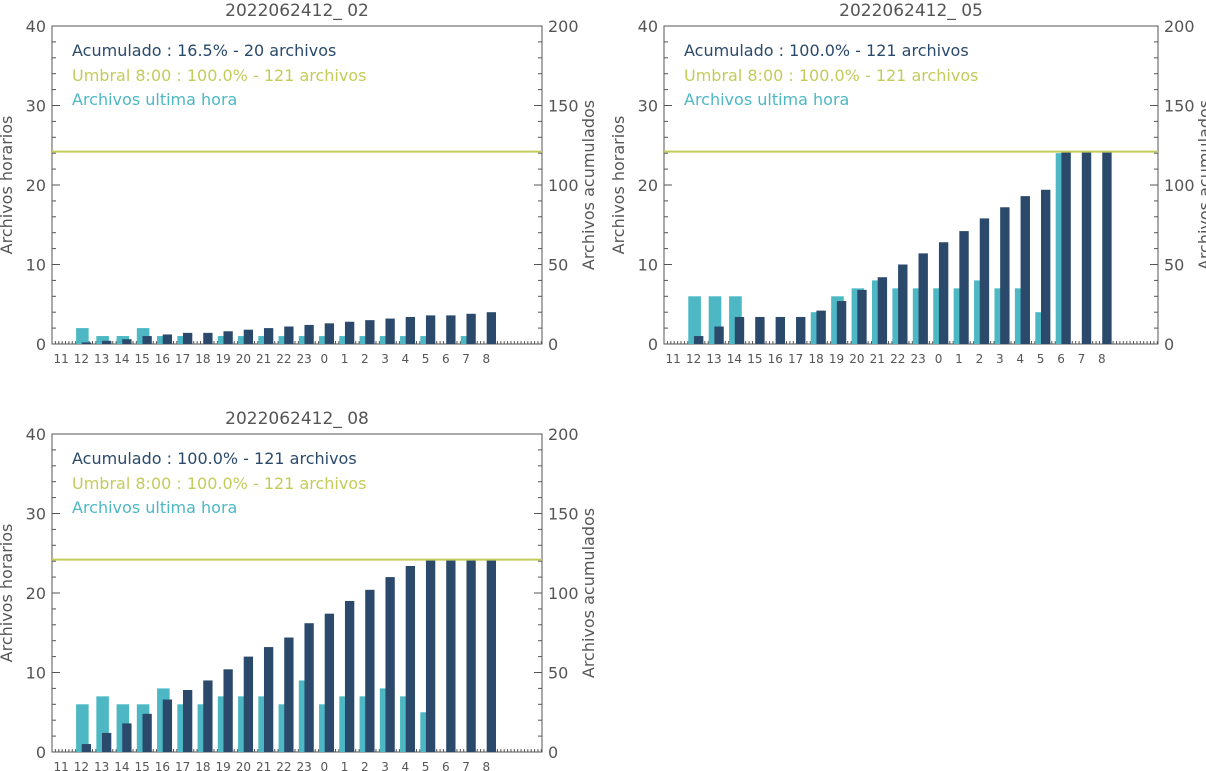 The width and height of the screenshot is (1206, 771). Describe the element at coordinates (297, 419) in the screenshot. I see `chart-title: 2022062412_ 08` at that location.